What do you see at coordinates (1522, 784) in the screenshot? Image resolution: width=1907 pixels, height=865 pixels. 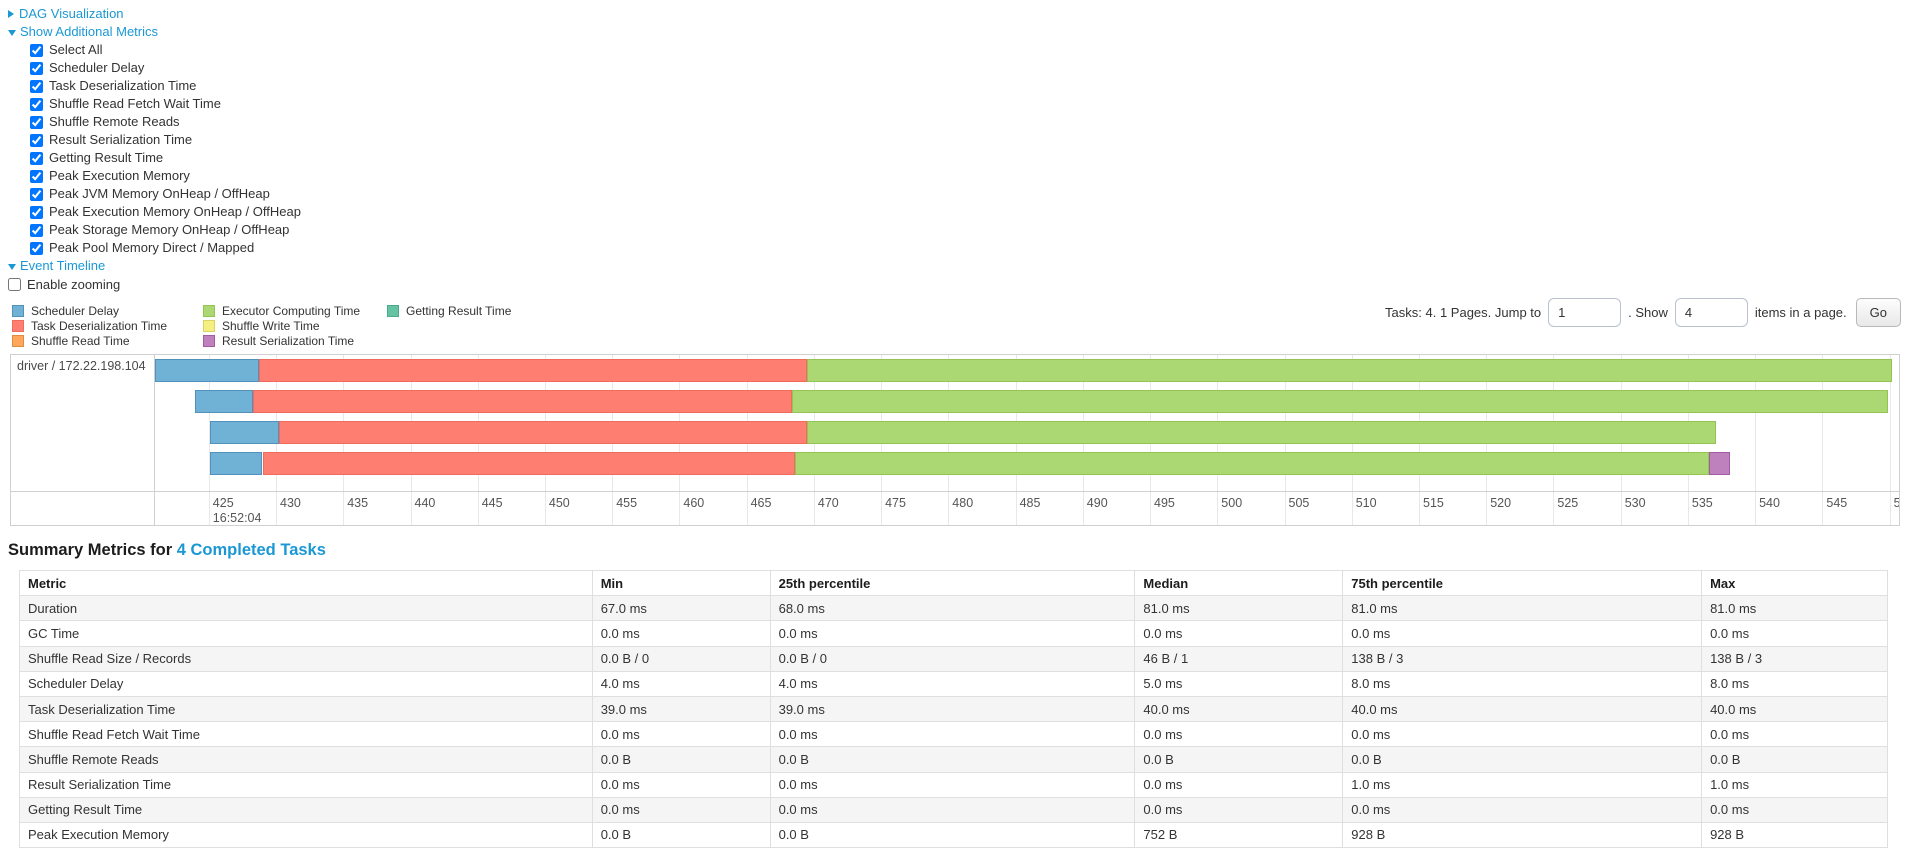 I see `metric-value-cell: 1.0 ms` at bounding box center [1522, 784].